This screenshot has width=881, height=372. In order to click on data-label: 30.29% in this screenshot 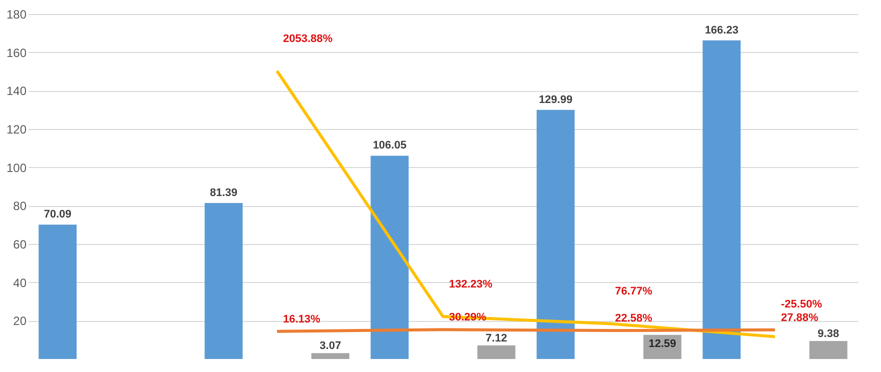, I will do `click(468, 318)`.